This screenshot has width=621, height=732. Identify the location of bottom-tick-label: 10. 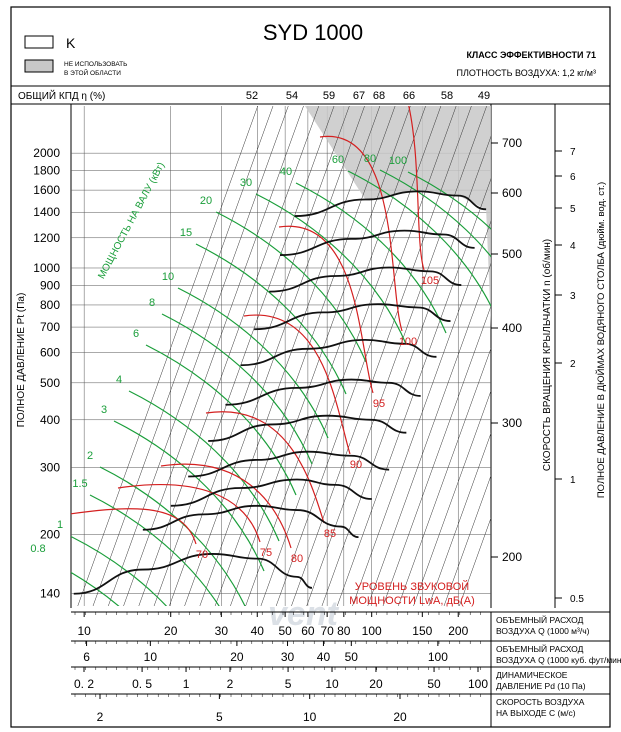
(310, 717).